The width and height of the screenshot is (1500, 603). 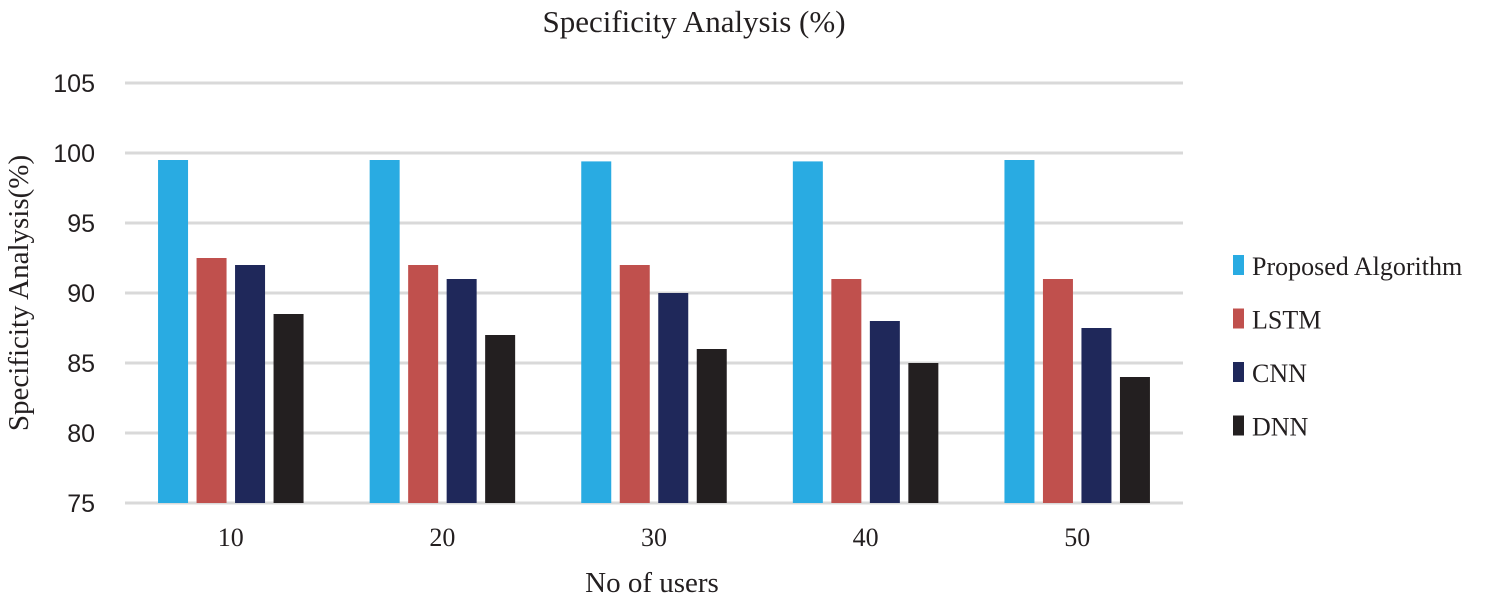 I want to click on chart-title: Specificity Analysis (%), so click(x=693, y=21).